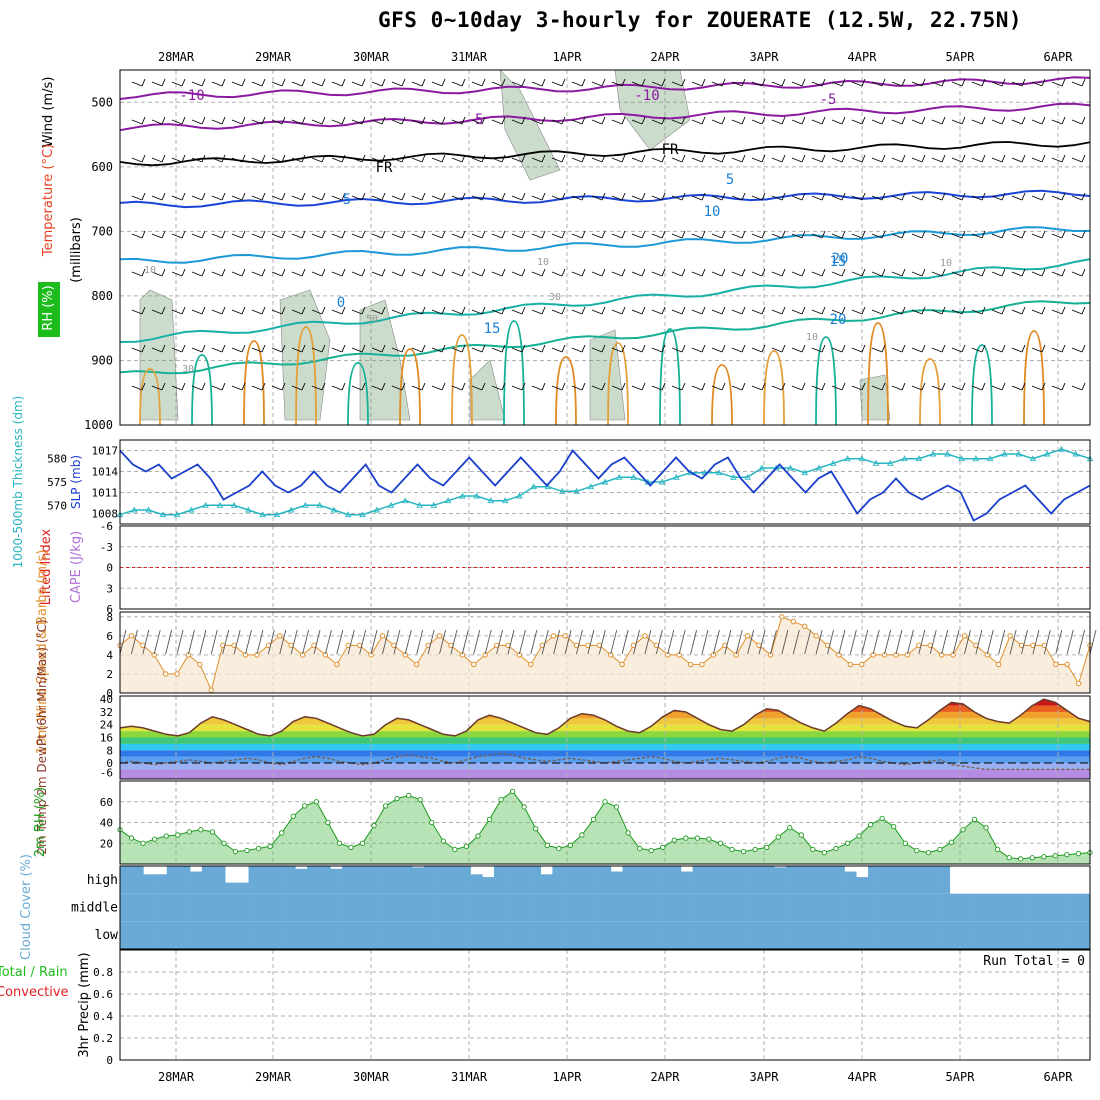 This screenshot has width=1100, height=1100. What do you see at coordinates (605, 654) in the screenshot?
I see `wind-area` at bounding box center [605, 654].